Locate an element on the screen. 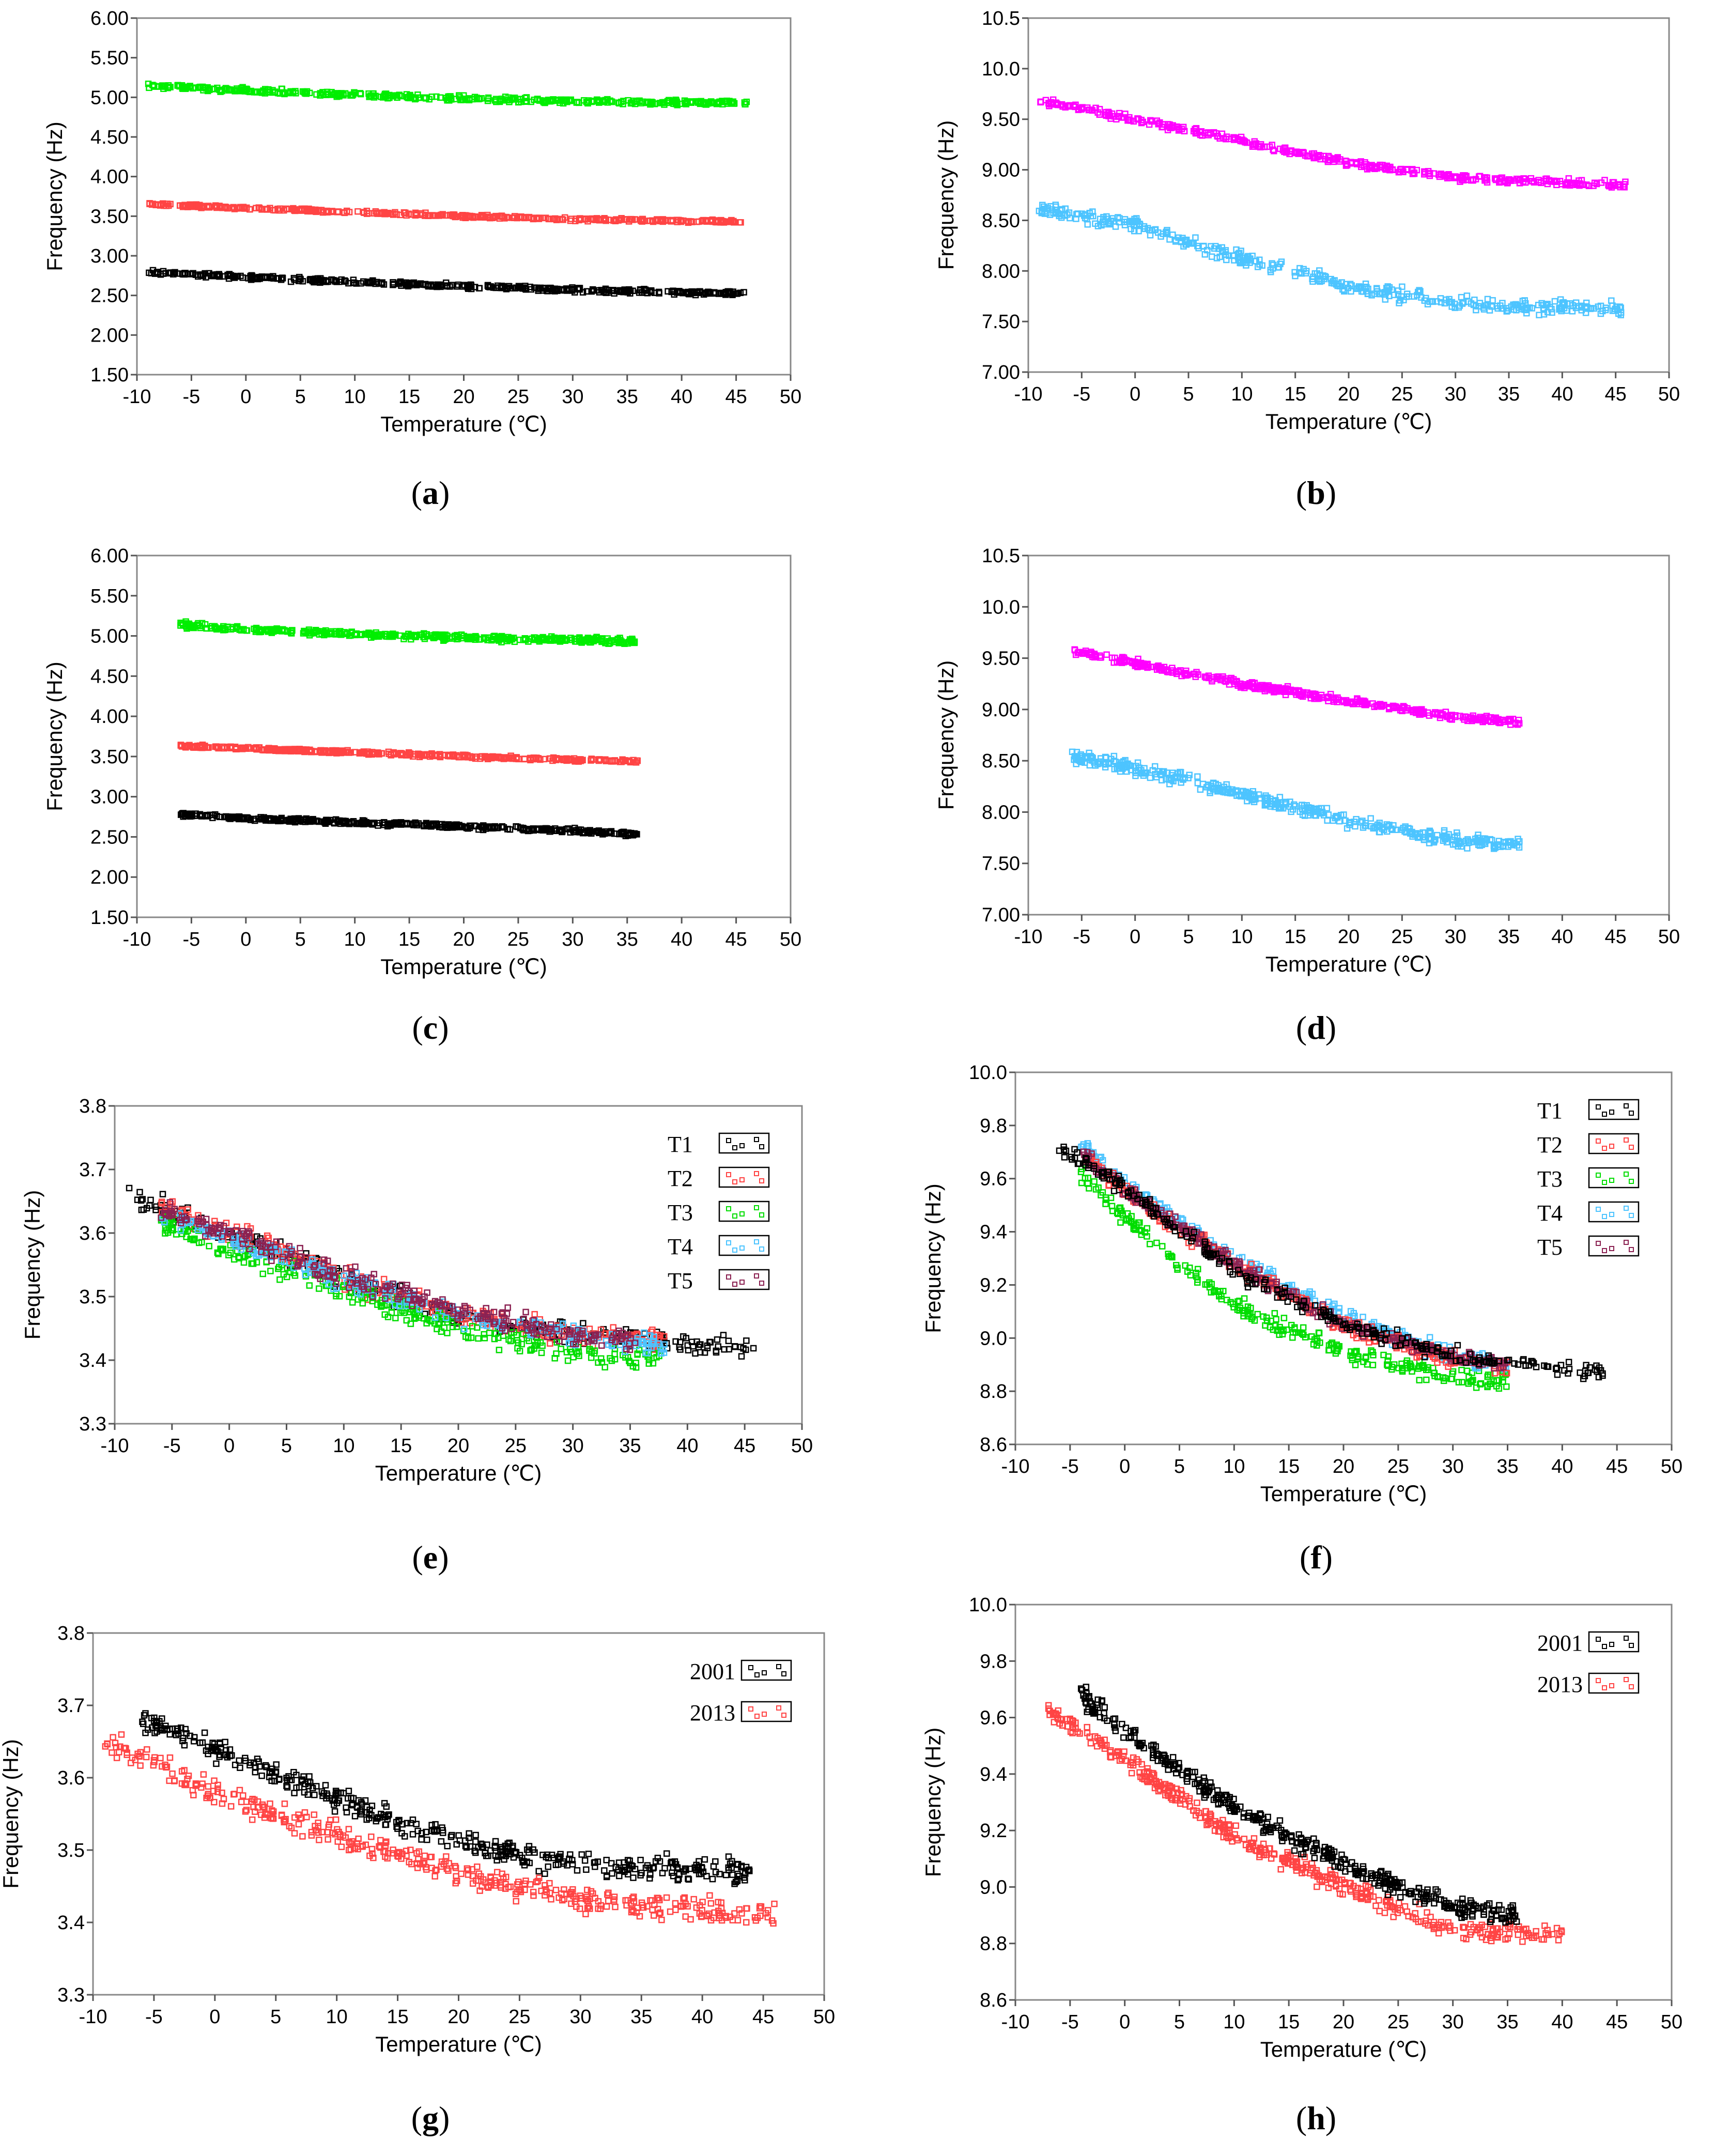 The image size is (1714, 2156). y-tick-label: 4.50 is located at coordinates (109, 138).